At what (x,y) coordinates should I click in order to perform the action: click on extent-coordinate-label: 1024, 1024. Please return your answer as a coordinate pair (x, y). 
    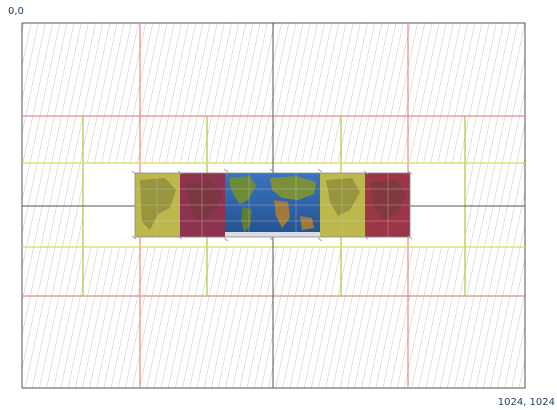
    Looking at the image, I should click on (526, 402).